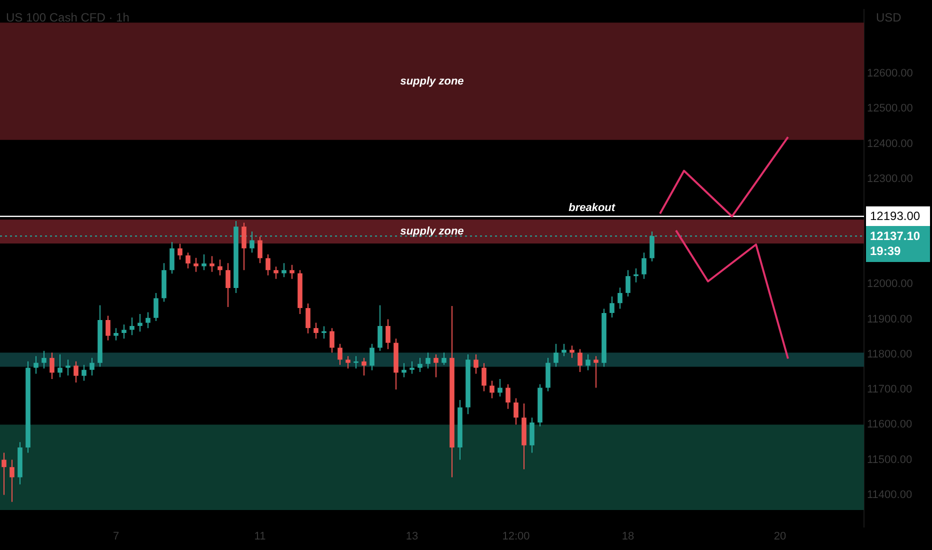 This screenshot has width=932, height=550. What do you see at coordinates (116, 536) in the screenshot?
I see `x-tick-label: 7` at bounding box center [116, 536].